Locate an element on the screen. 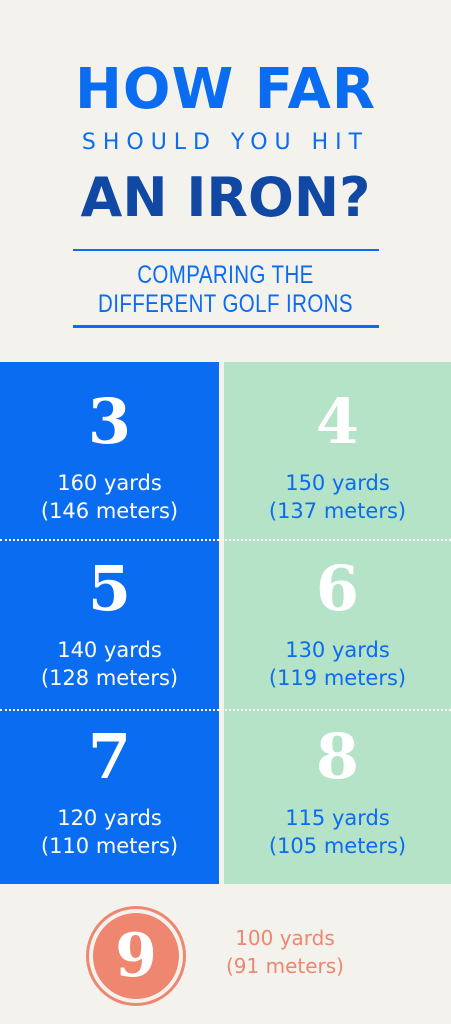  iron-3-yards: 160 yards is located at coordinates (109, 483).